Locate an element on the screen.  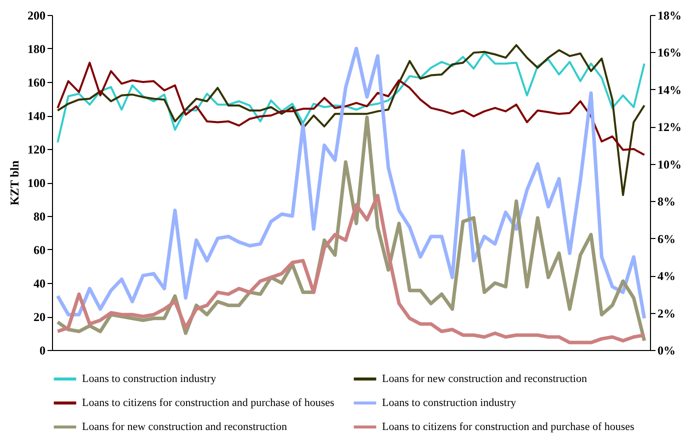
y-tick-label: 60 is located at coordinates (40, 250).